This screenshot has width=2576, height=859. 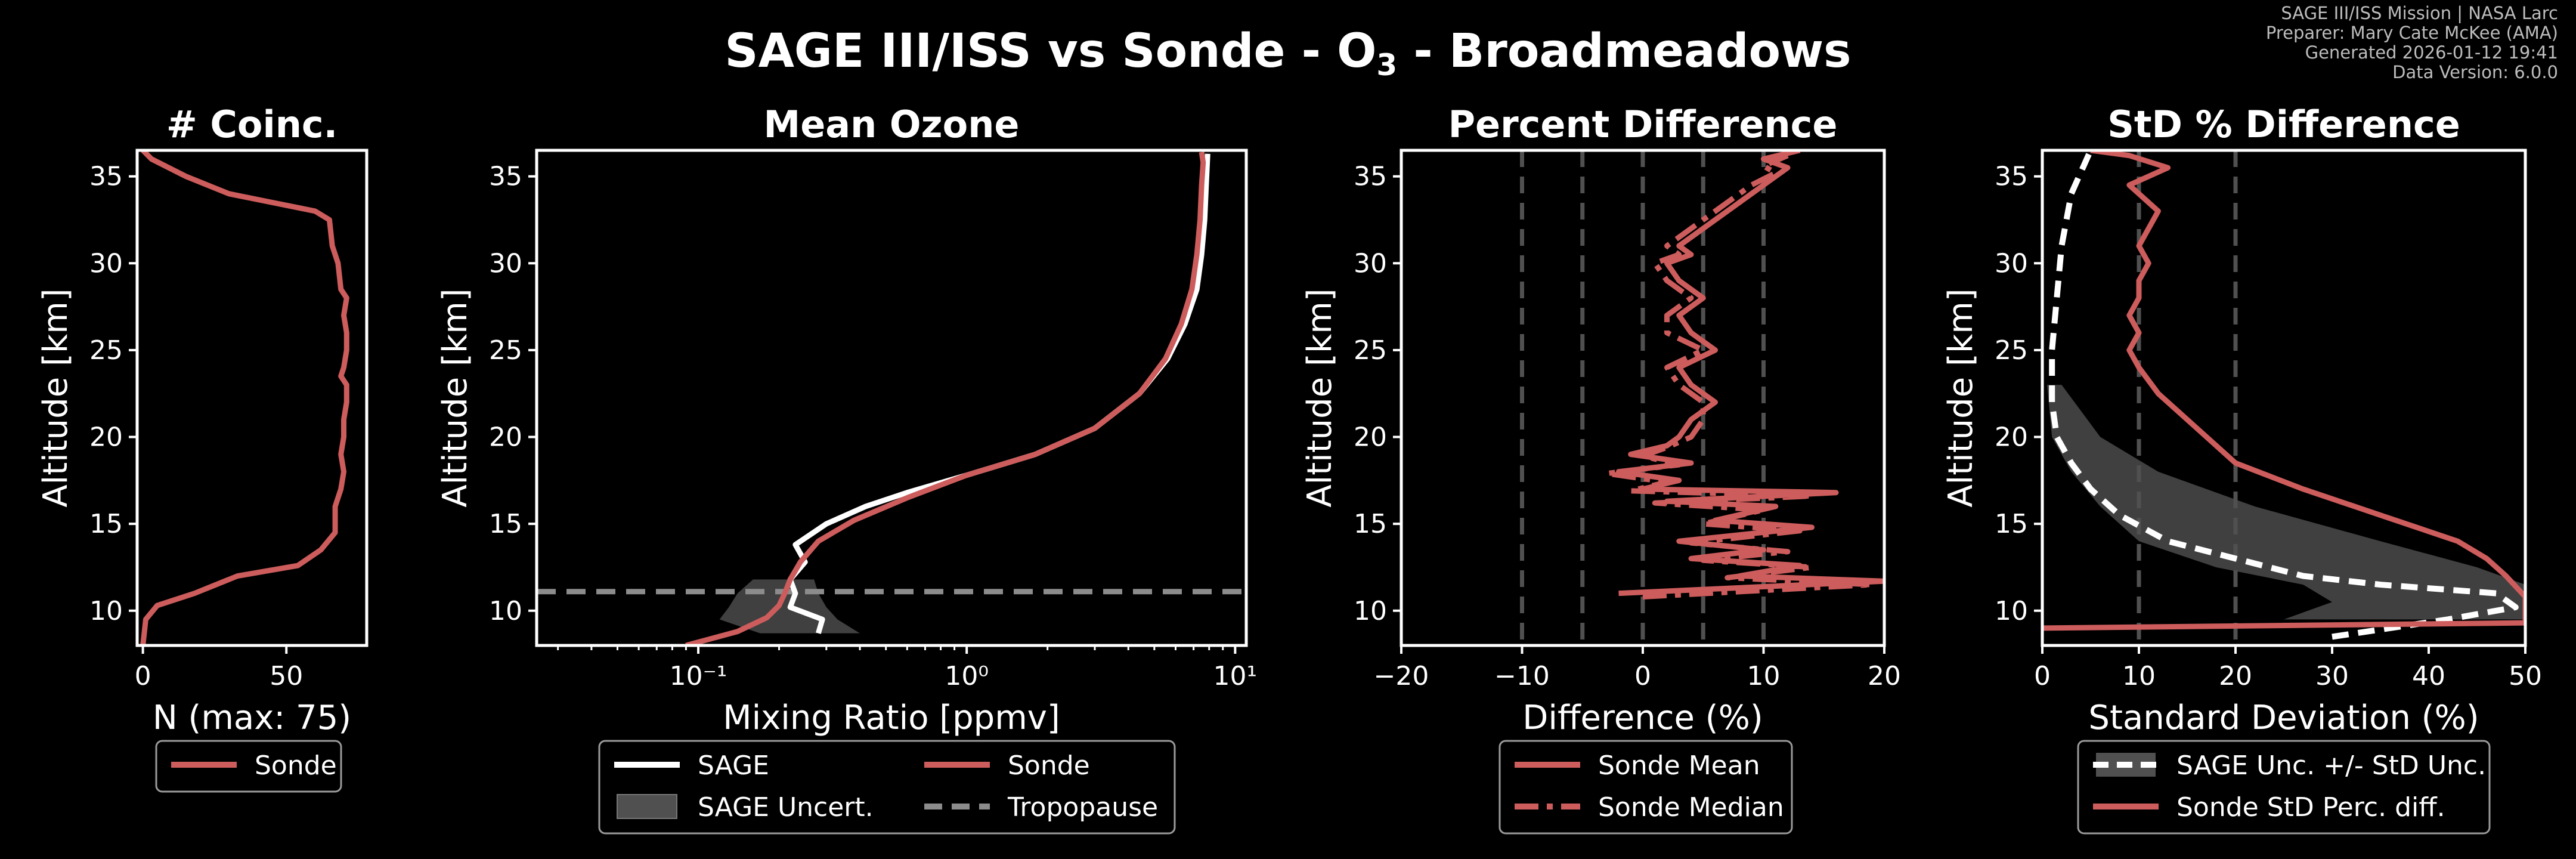 What do you see at coordinates (2283, 124) in the screenshot?
I see `panel-title: StD % Difference` at bounding box center [2283, 124].